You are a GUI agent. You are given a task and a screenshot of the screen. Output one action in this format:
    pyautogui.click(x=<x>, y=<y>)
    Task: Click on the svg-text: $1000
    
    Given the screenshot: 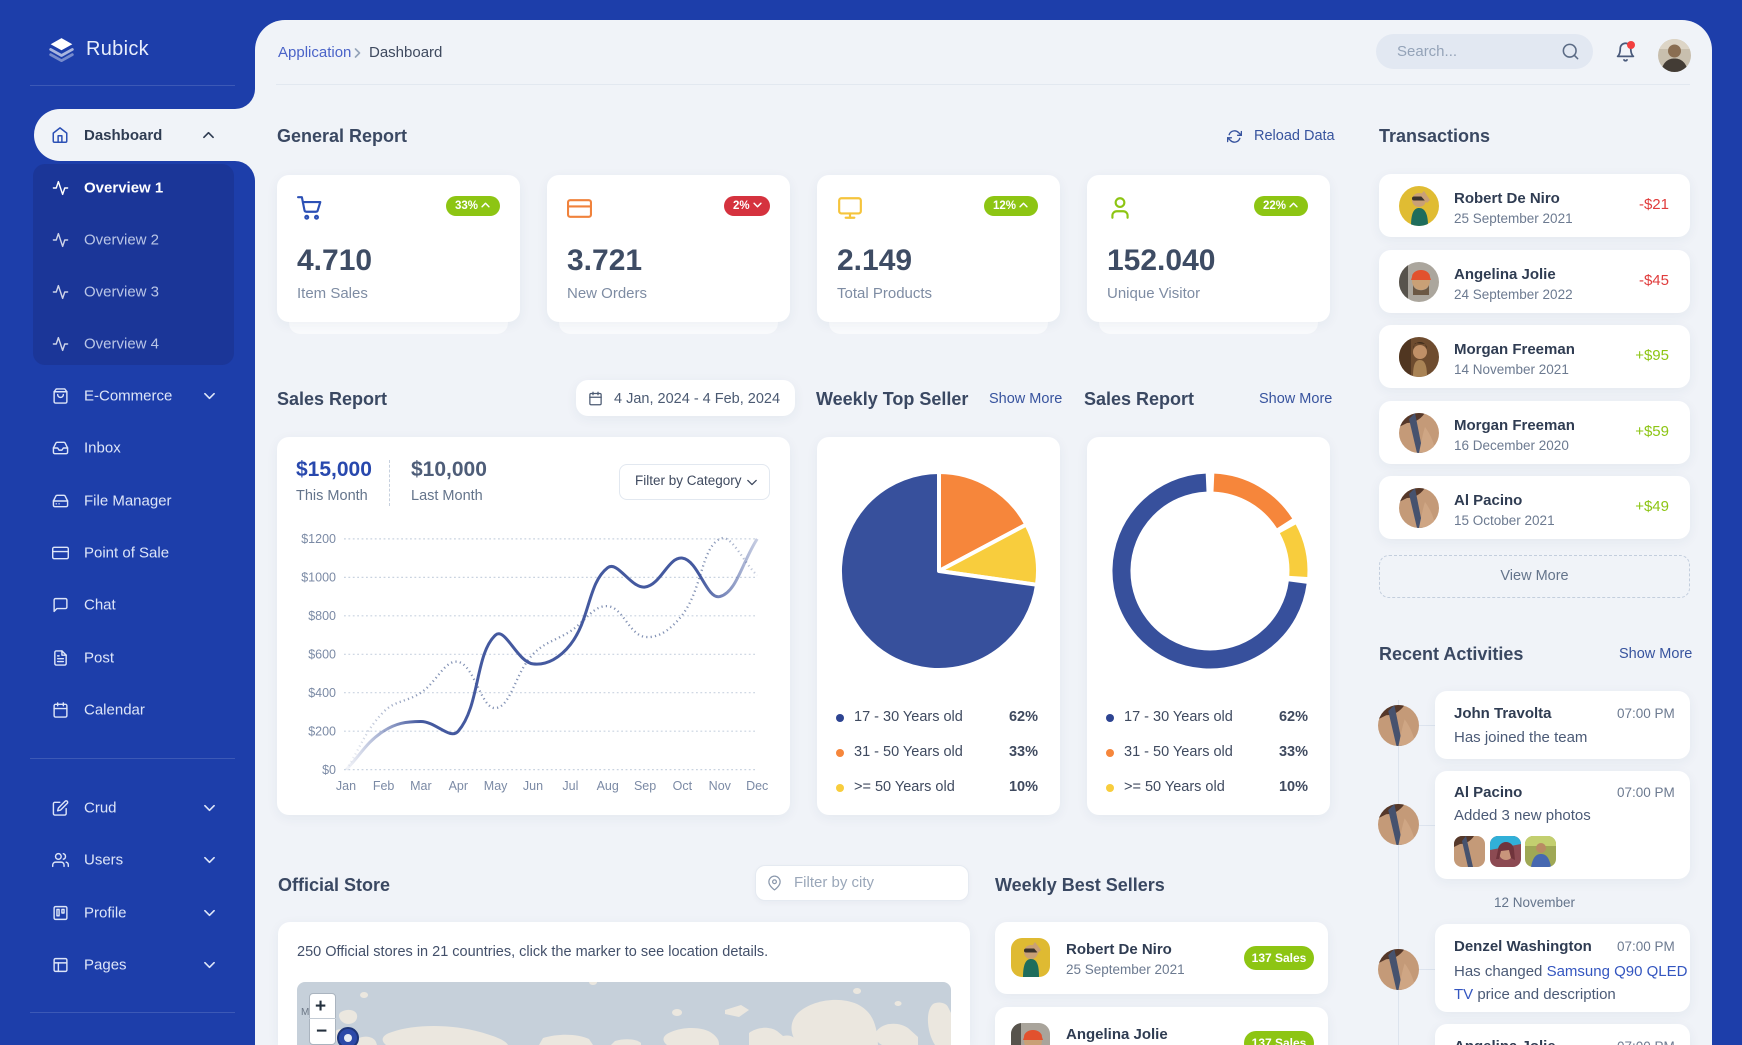 What is the action you would take?
    pyautogui.click(x=318, y=578)
    